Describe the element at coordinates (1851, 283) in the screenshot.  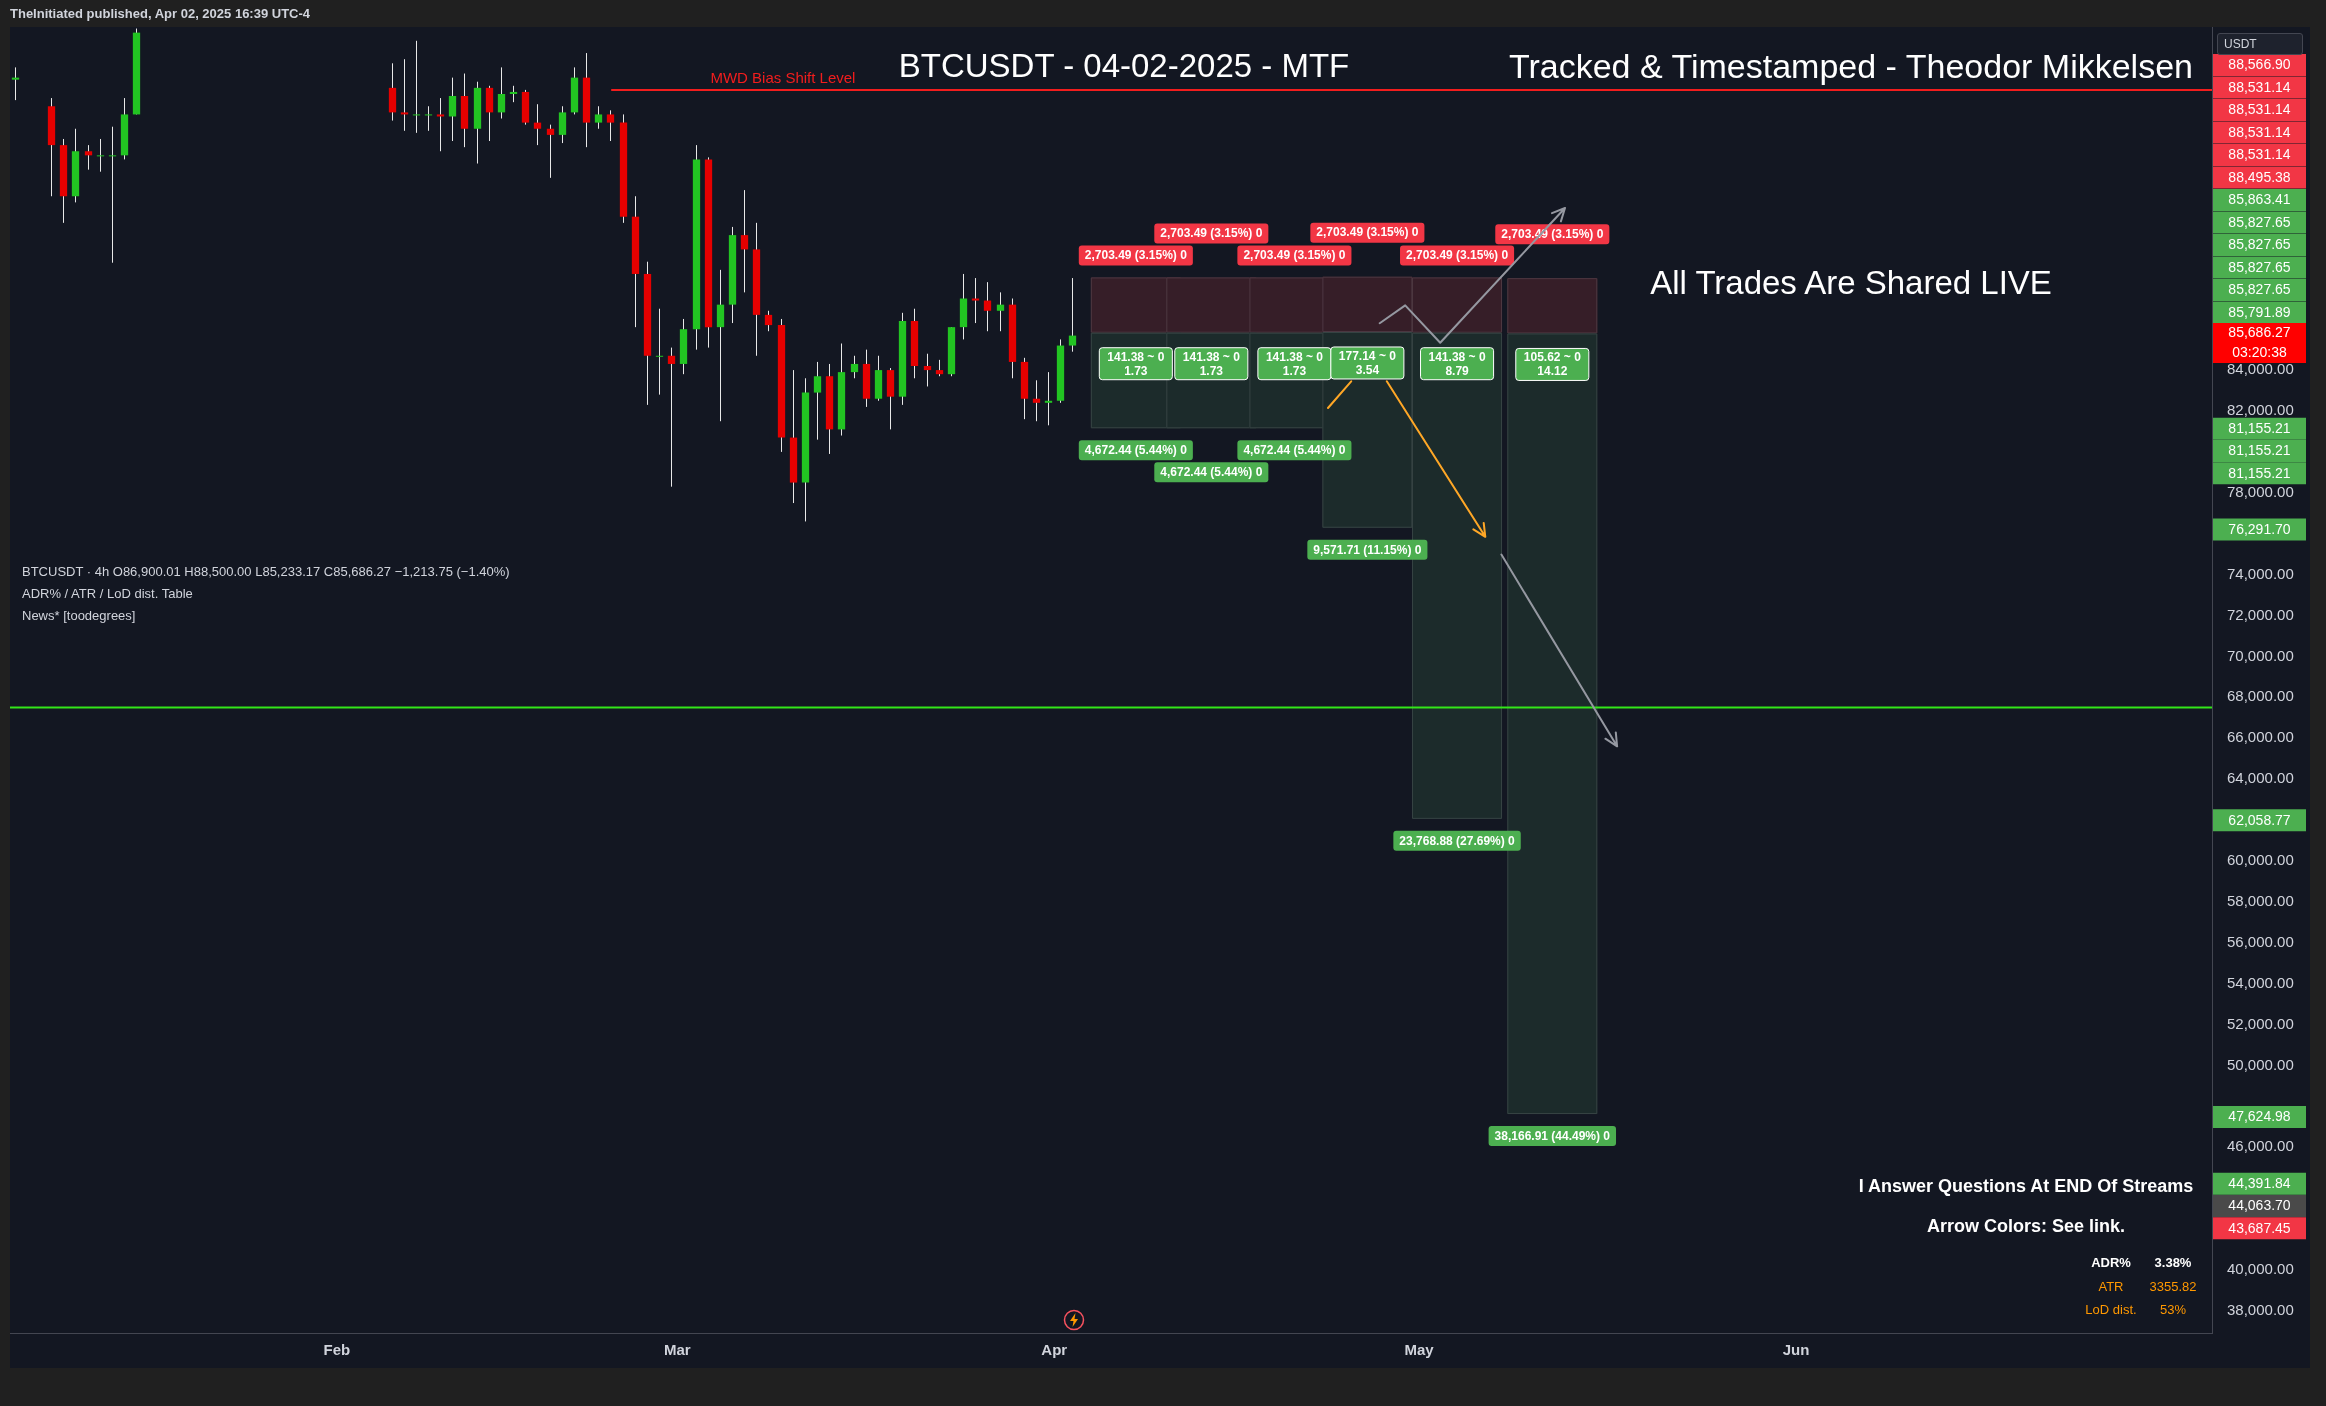
I see `annotation: All Trades Are Shared LIVE` at that location.